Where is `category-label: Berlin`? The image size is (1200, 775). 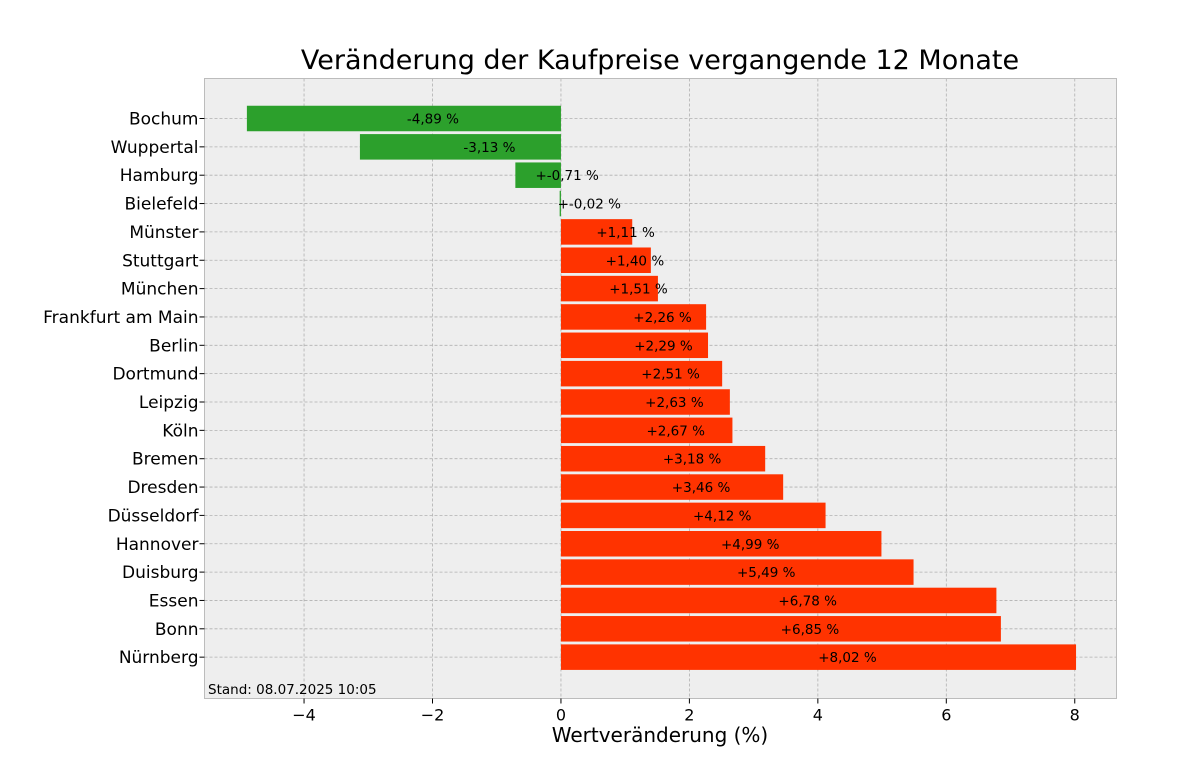 category-label: Berlin is located at coordinates (173, 346).